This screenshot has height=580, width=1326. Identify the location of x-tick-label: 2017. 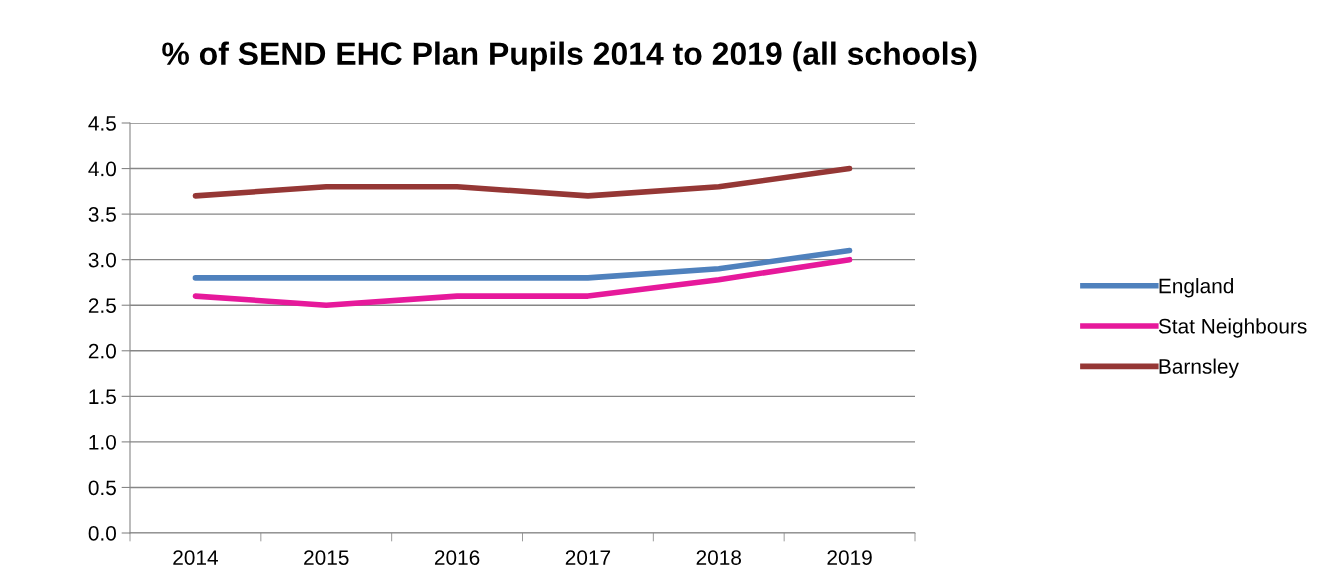
(588, 557).